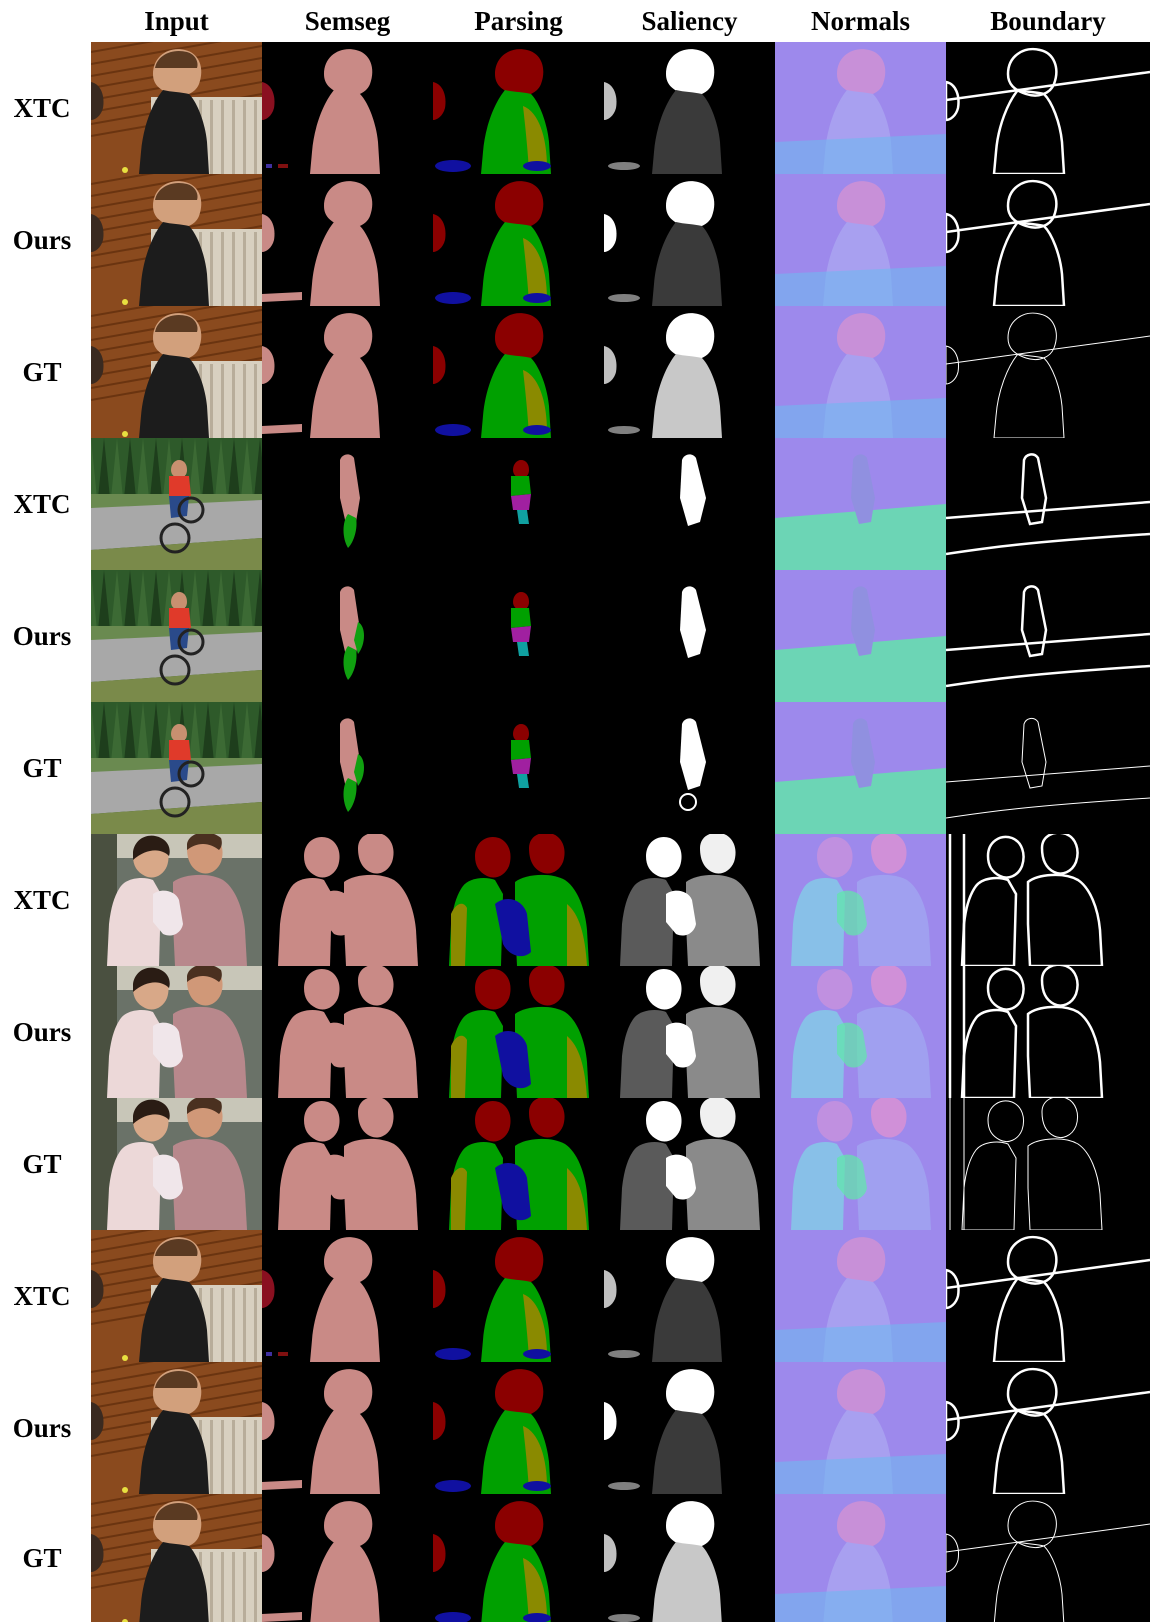 This screenshot has width=1150, height=1622. What do you see at coordinates (176, 20) in the screenshot?
I see `column-header-input: Input` at bounding box center [176, 20].